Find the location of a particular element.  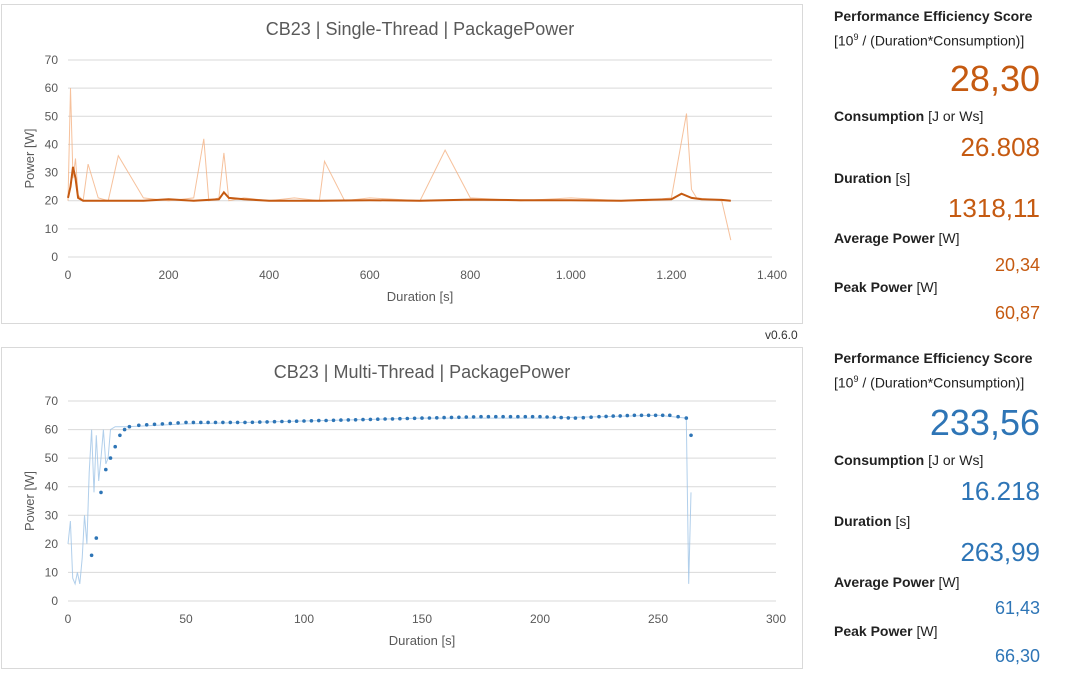

score-formula: [109 / (Duration*Consumption)] is located at coordinates (929, 40).